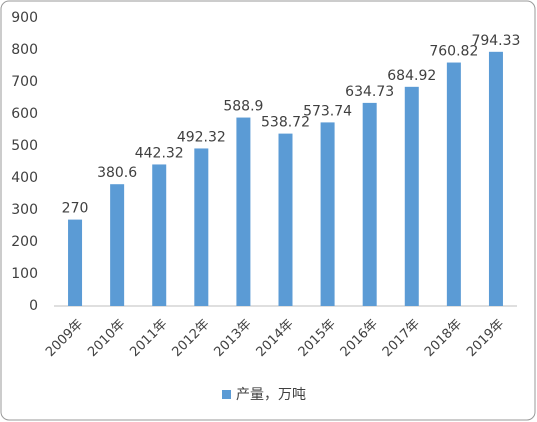 This screenshot has height=422, width=537. What do you see at coordinates (75, 209) in the screenshot?
I see `value-label: 270` at bounding box center [75, 209].